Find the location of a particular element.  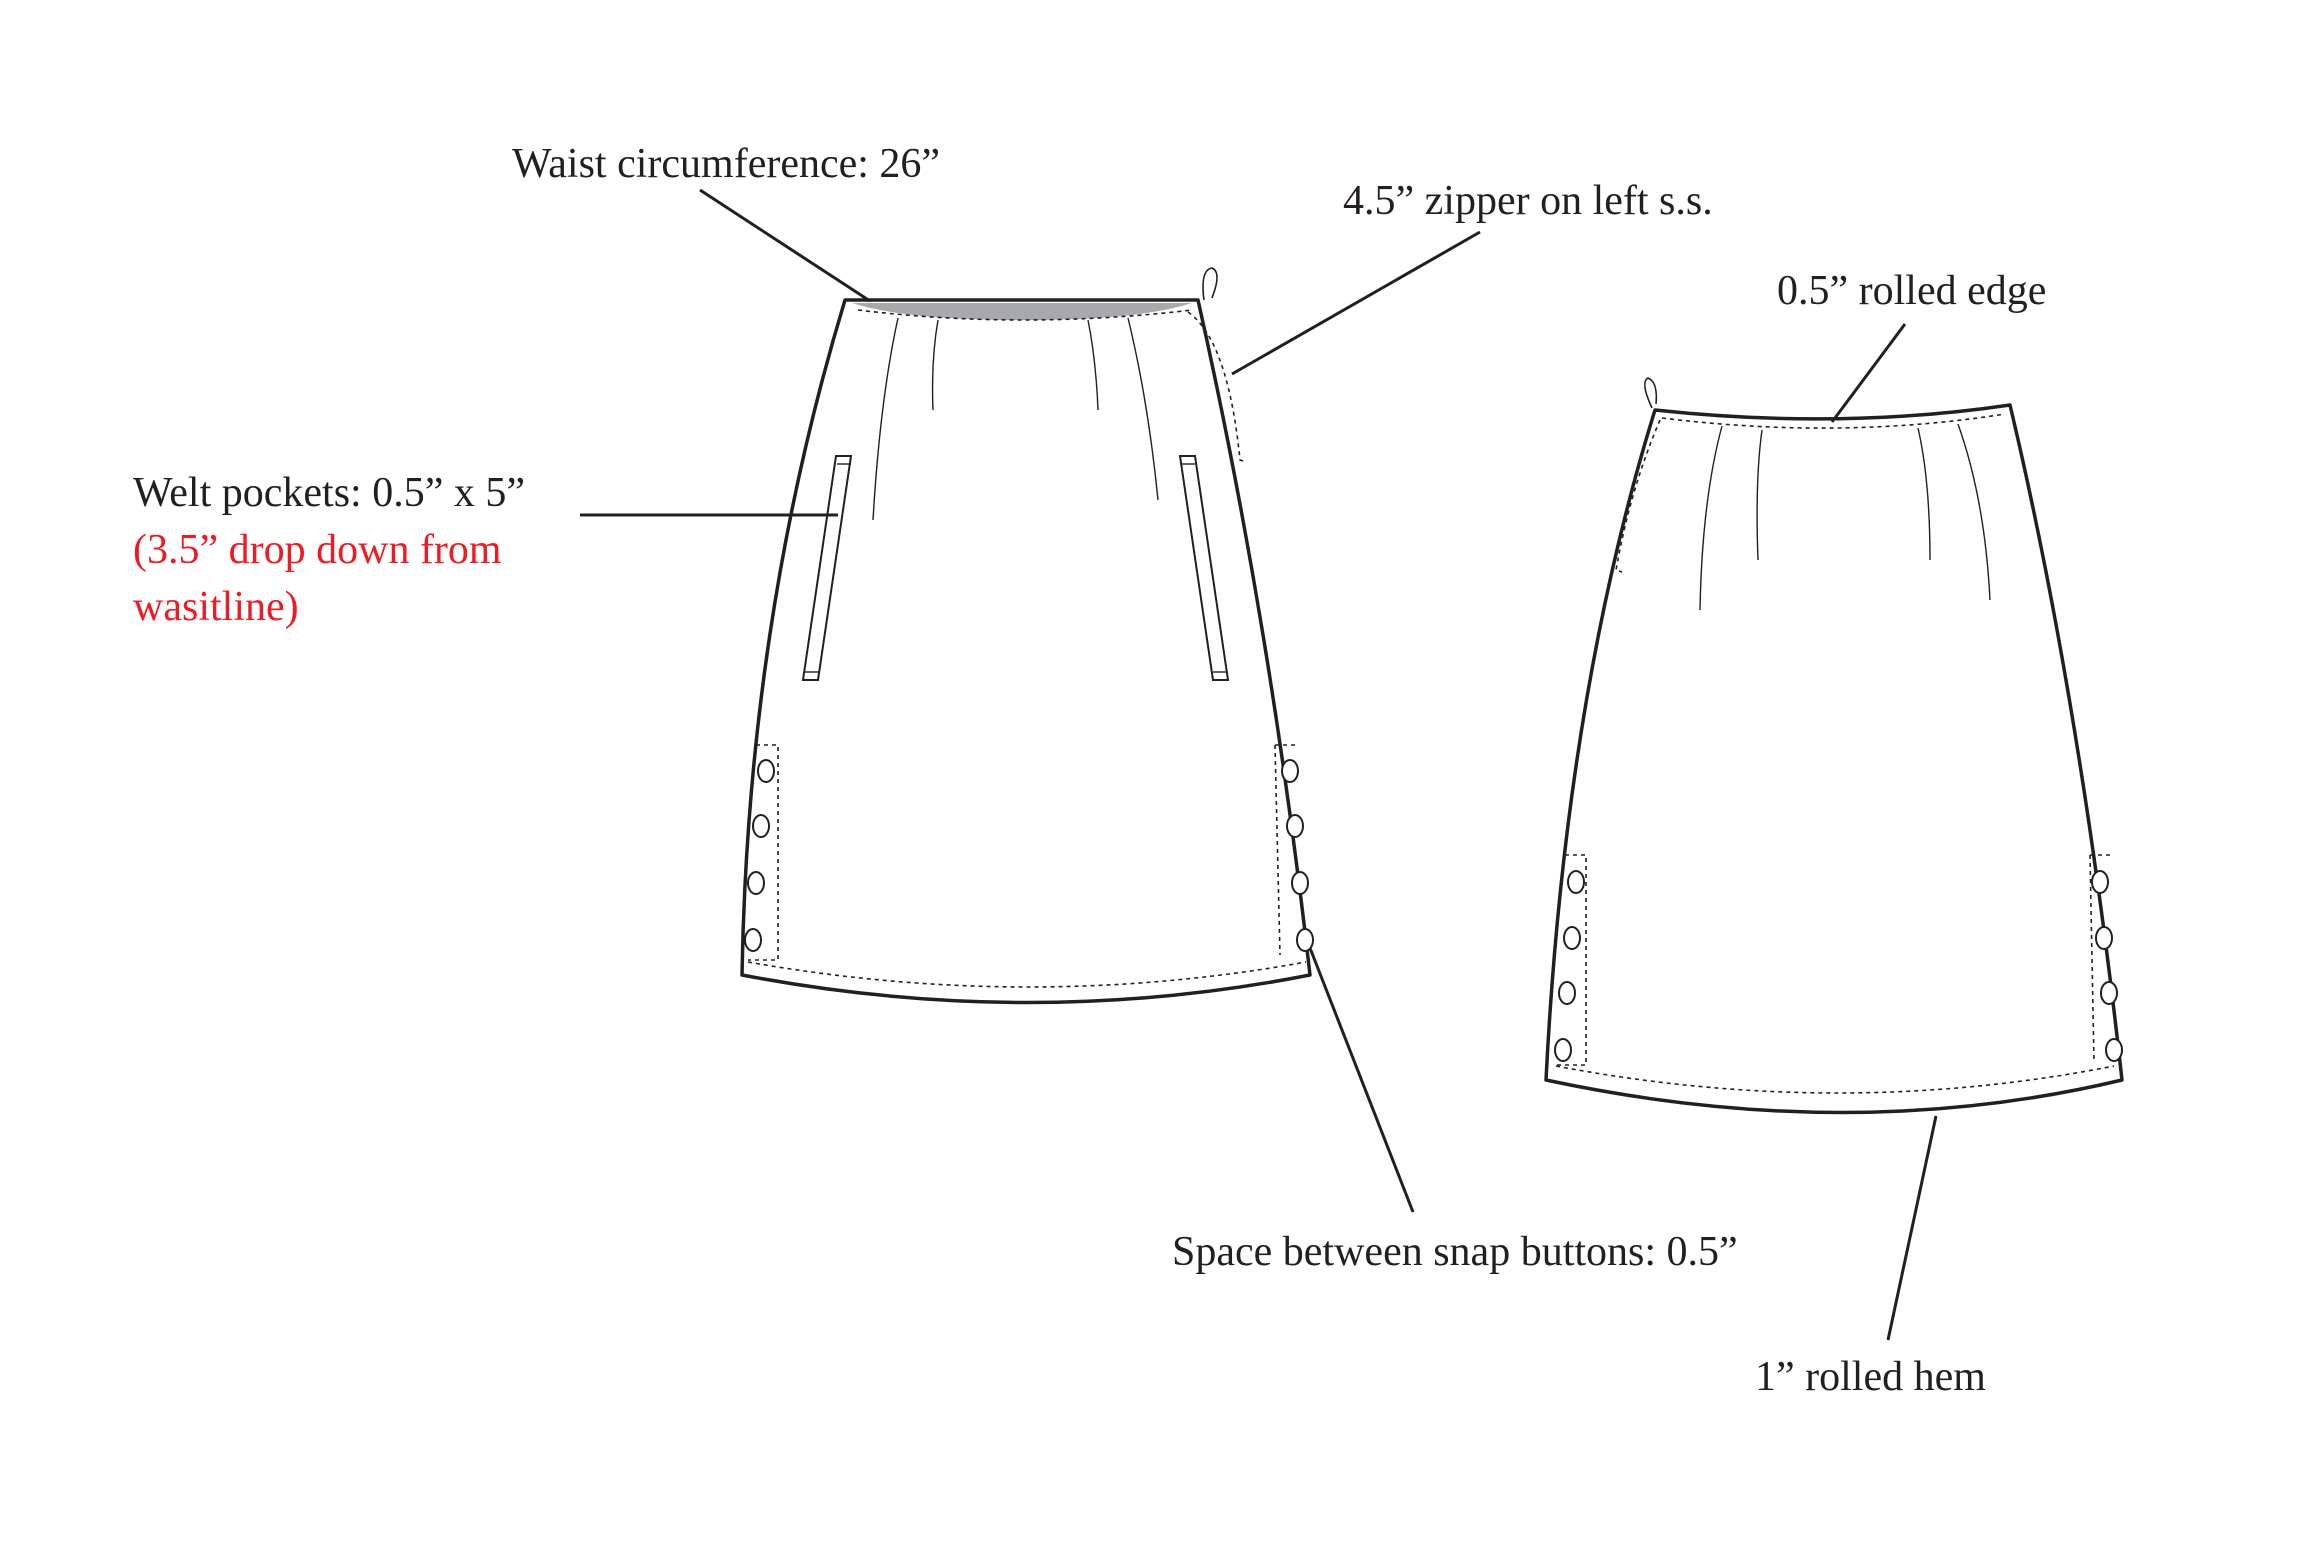

back-zipper-pull-icon is located at coordinates (1651, 393).